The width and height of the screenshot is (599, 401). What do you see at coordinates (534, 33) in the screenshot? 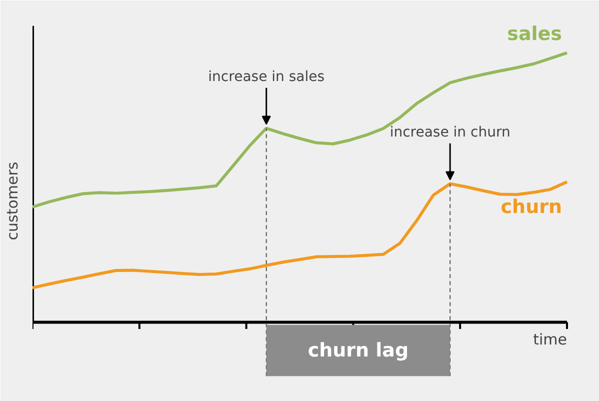
I see `series-label: sales` at bounding box center [534, 33].